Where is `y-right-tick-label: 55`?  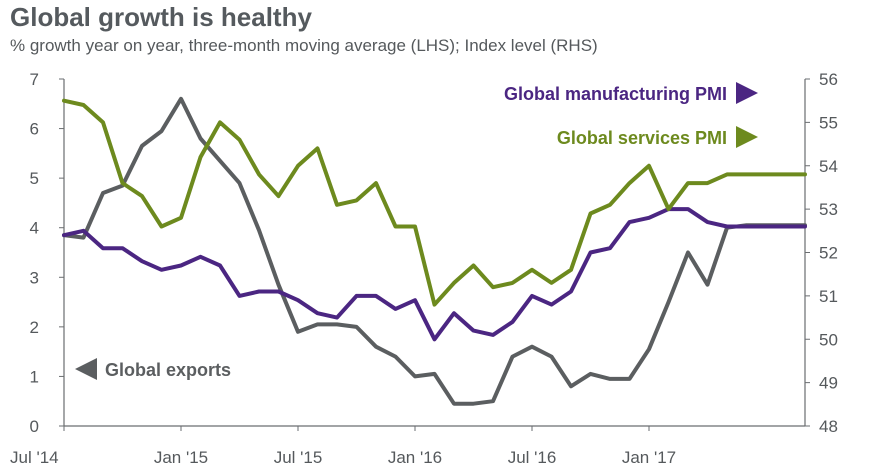 y-right-tick-label: 55 is located at coordinates (828, 122).